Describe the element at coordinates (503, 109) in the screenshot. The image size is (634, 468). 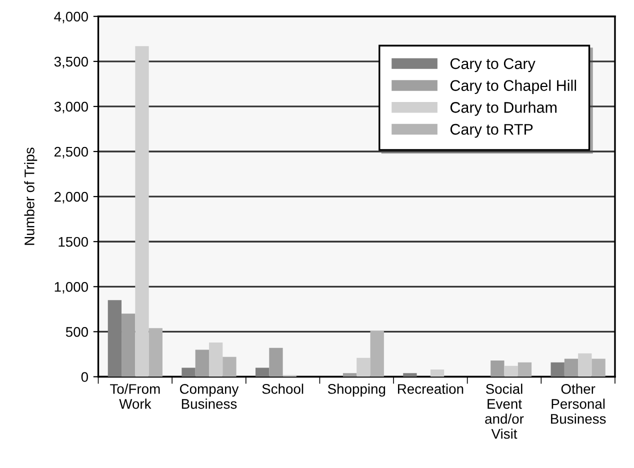
I see `legend-label: Cary to Durham` at that location.